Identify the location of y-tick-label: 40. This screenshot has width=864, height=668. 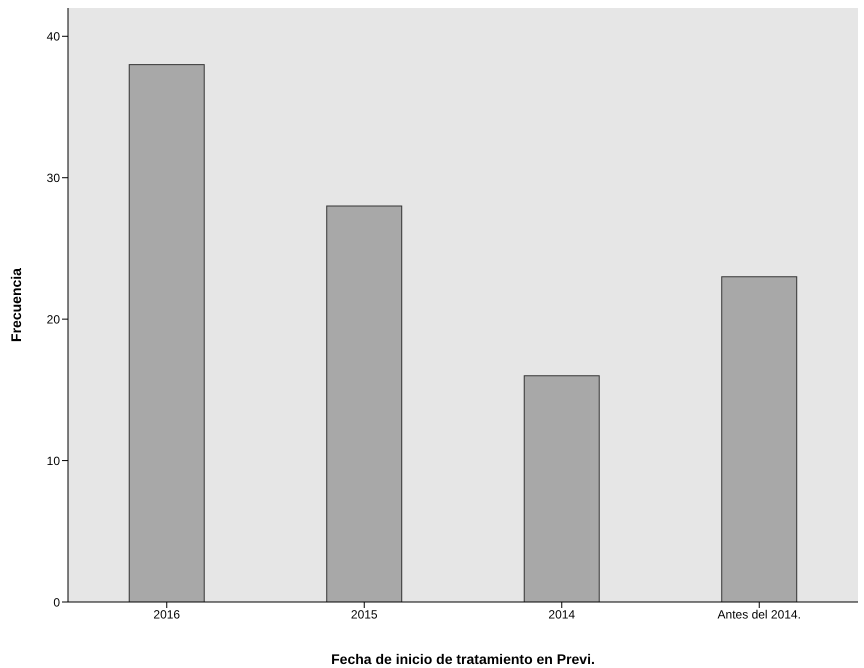
(53, 37).